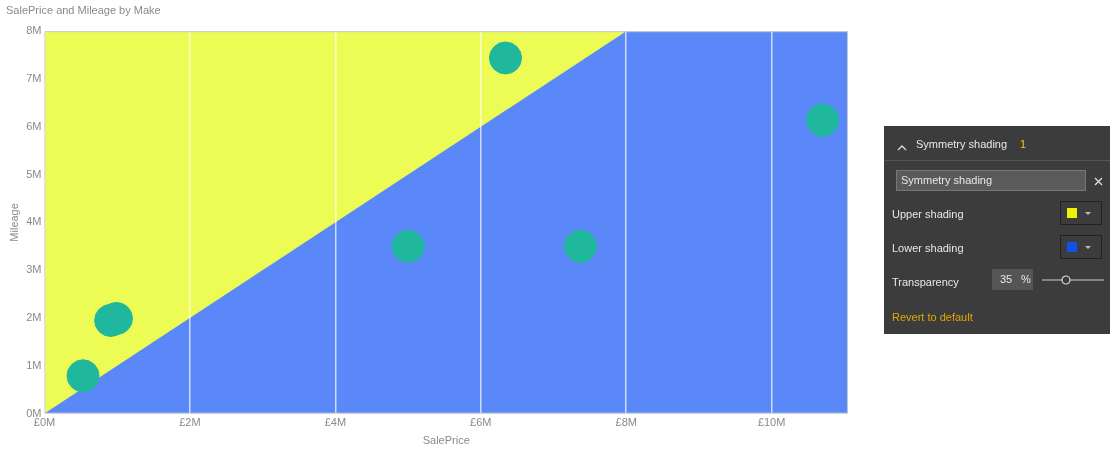 The height and width of the screenshot is (452, 1114). What do you see at coordinates (446, 440) in the screenshot?
I see `x-axis-title: SalePrice` at bounding box center [446, 440].